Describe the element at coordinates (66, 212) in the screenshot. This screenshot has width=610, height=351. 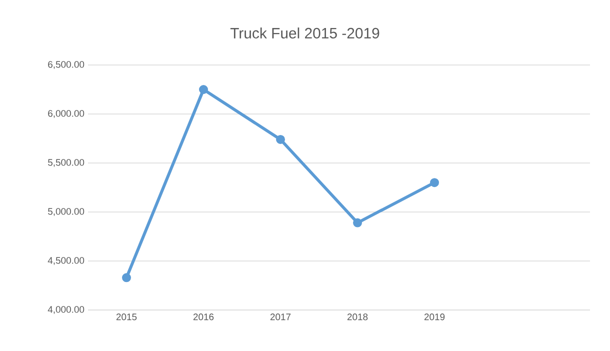
I see `y-tick-label: 5,000.00` at that location.